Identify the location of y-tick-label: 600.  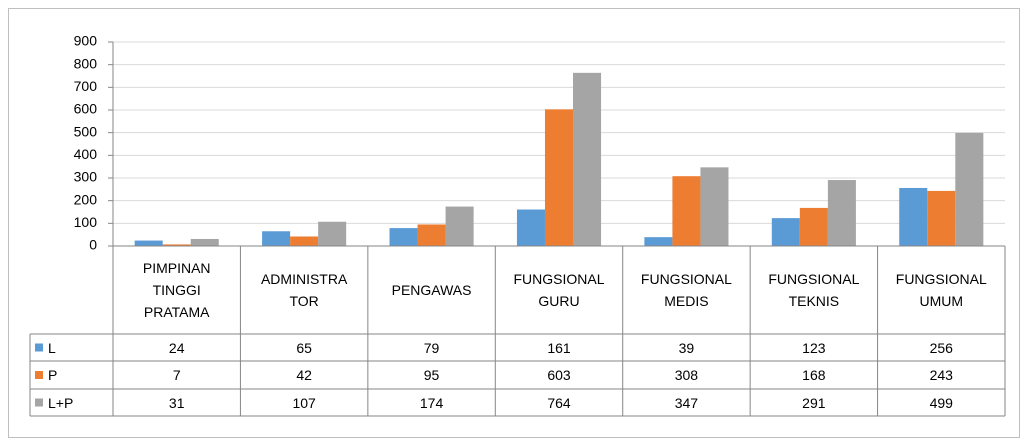
(86, 109).